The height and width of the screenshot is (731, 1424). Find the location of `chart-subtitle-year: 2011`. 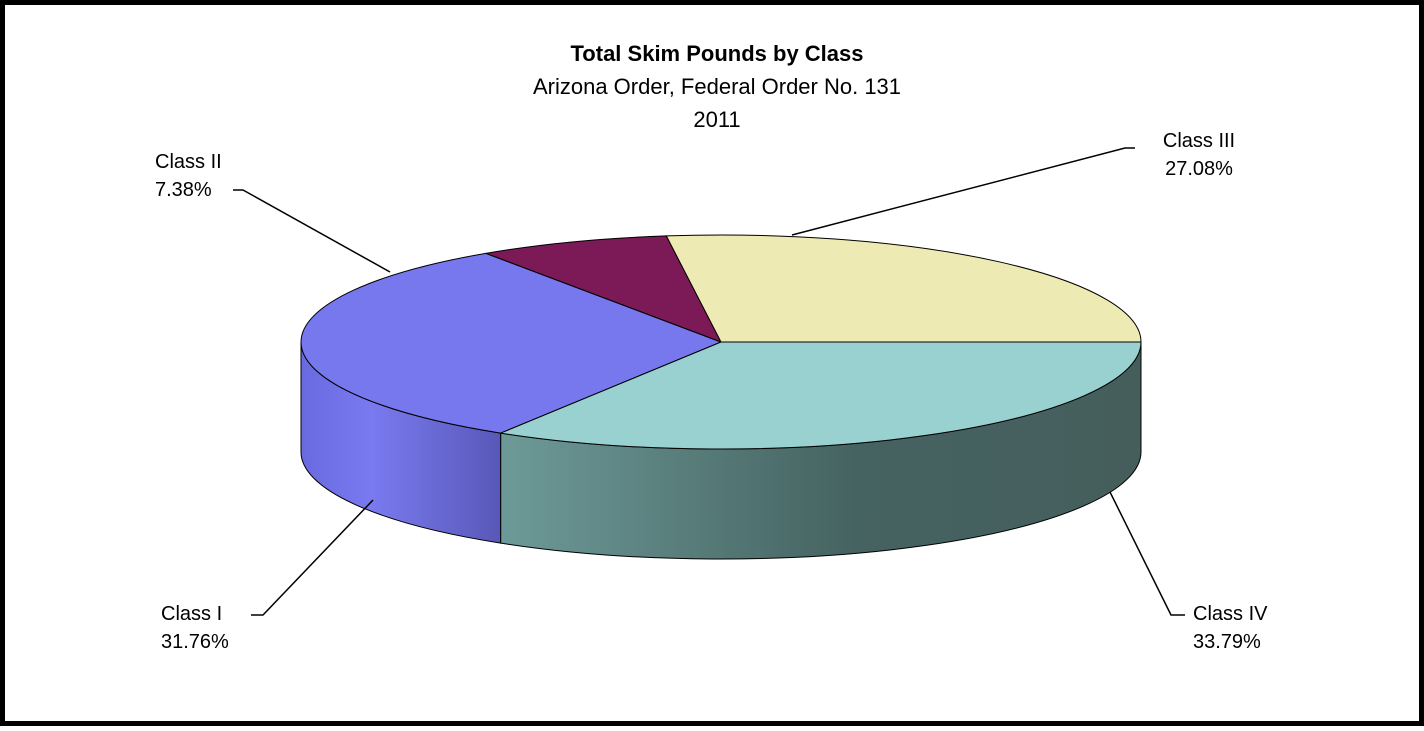

chart-subtitle-year: 2011 is located at coordinates (716, 119).